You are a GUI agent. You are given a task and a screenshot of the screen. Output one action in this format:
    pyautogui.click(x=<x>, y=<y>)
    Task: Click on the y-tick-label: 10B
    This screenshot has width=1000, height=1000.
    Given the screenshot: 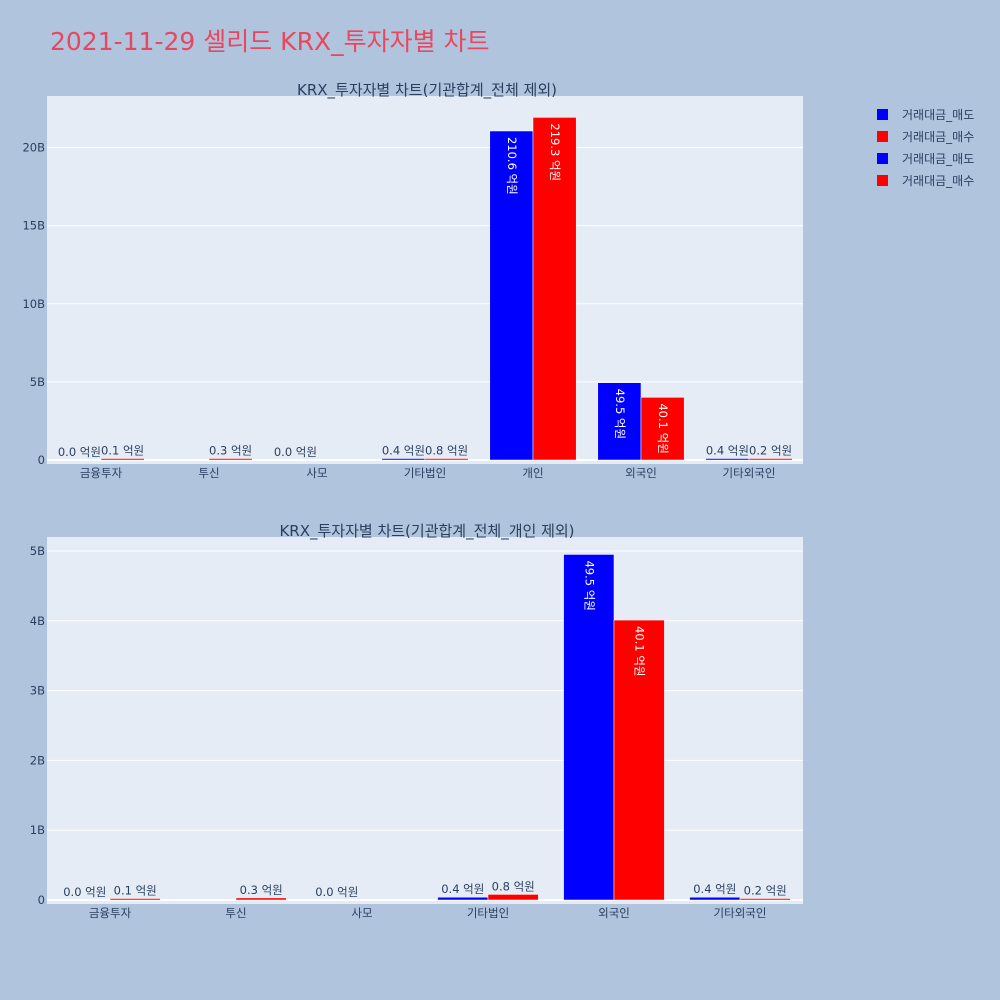 What is the action you would take?
    pyautogui.click(x=33, y=304)
    